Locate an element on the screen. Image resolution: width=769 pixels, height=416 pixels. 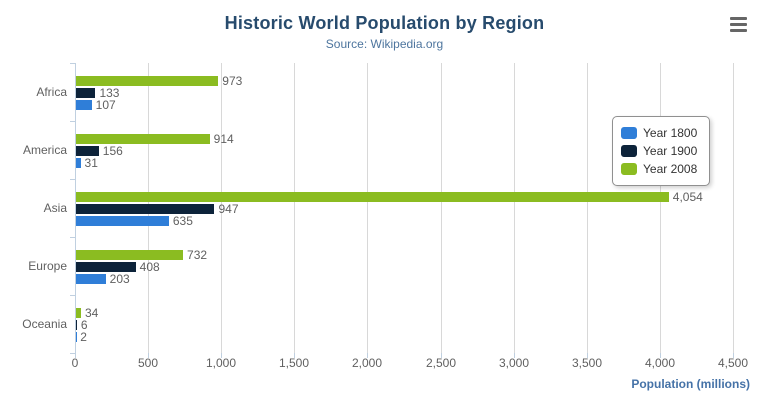
x-tick-label: 1,500 is located at coordinates (294, 363).